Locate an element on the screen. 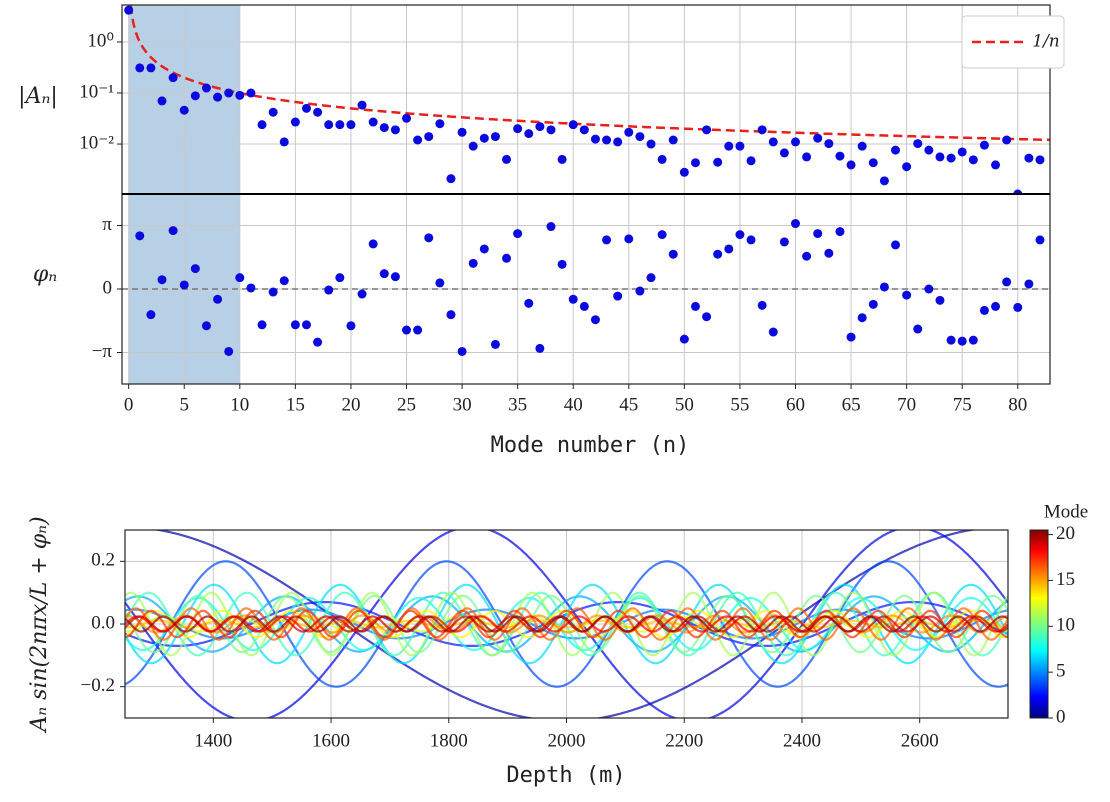  x-tick-label: 1800 is located at coordinates (449, 740).